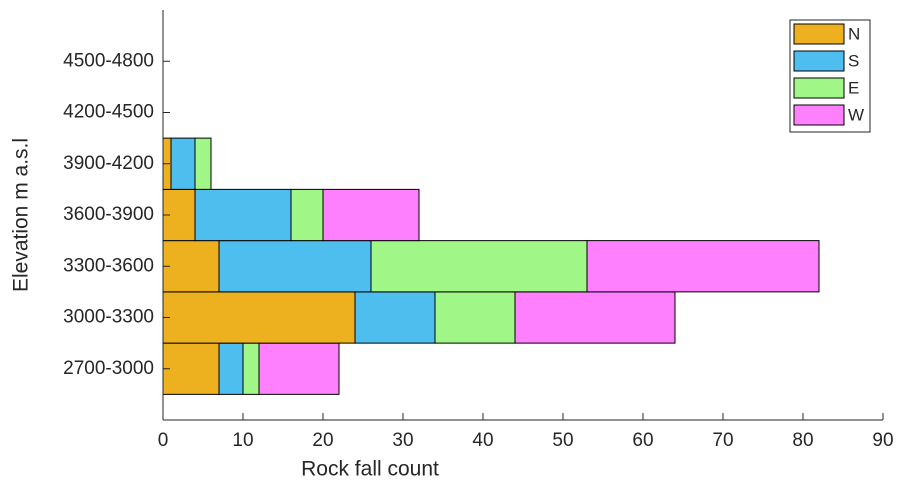 The image size is (900, 496). Describe the element at coordinates (21, 215) in the screenshot. I see `y-axis-label: Elevation m a.s.l` at that location.